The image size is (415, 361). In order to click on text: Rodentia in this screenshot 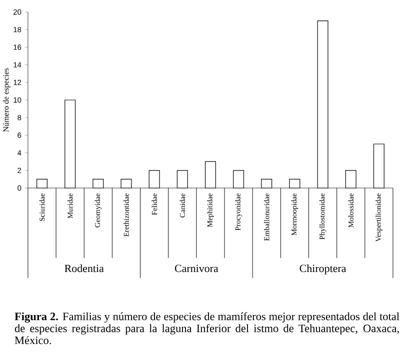, I will do `click(84, 268)`.